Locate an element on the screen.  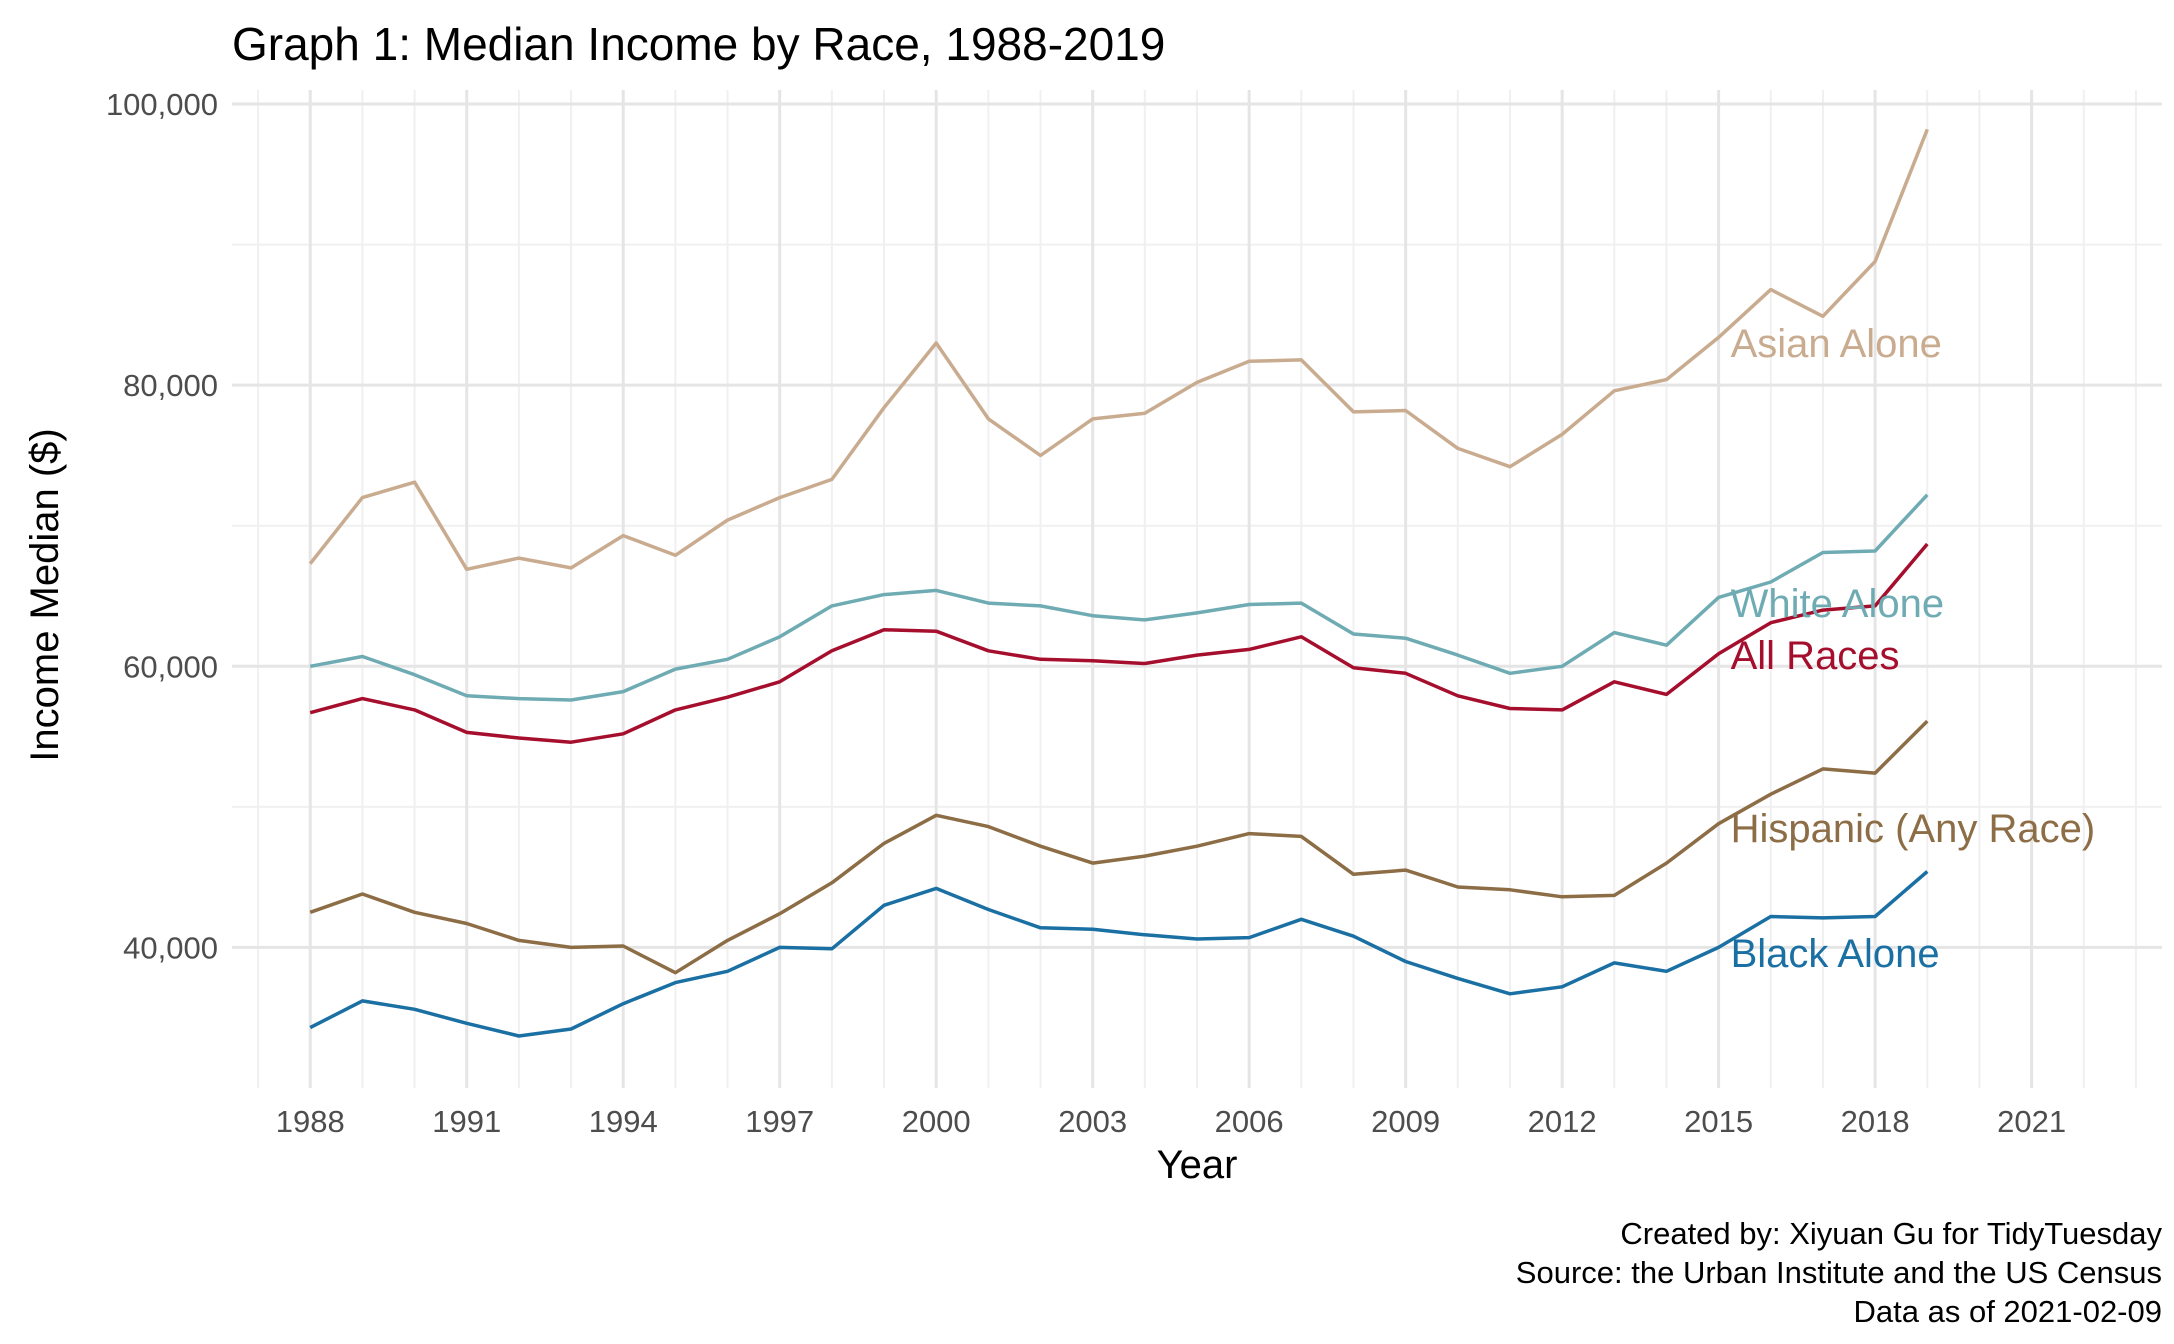
x-tick-label: 2015 is located at coordinates (1718, 1121).